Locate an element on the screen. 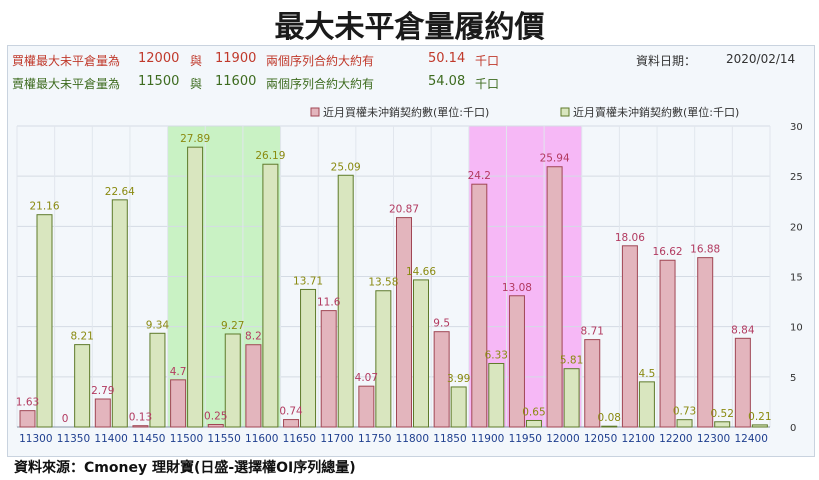 This screenshot has height=480, width=819. put-value-label: 9.34 is located at coordinates (158, 325).